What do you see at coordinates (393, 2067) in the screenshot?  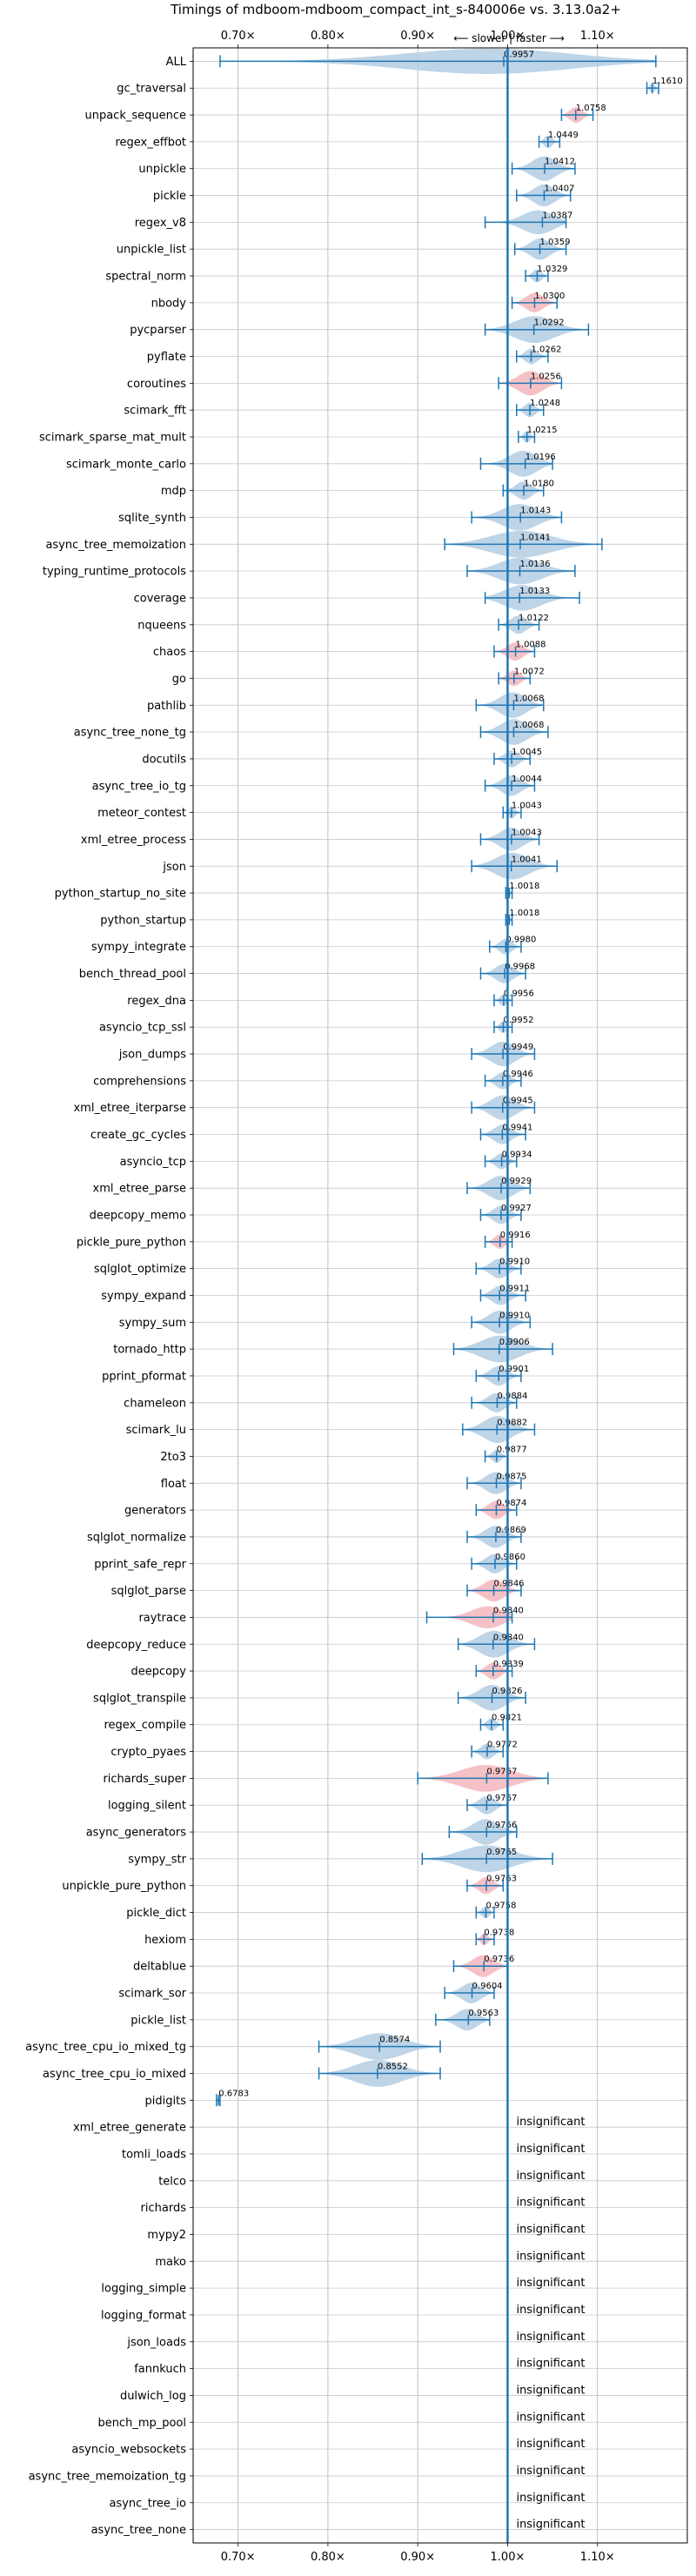 I see `value-label: 0.8552` at bounding box center [393, 2067].